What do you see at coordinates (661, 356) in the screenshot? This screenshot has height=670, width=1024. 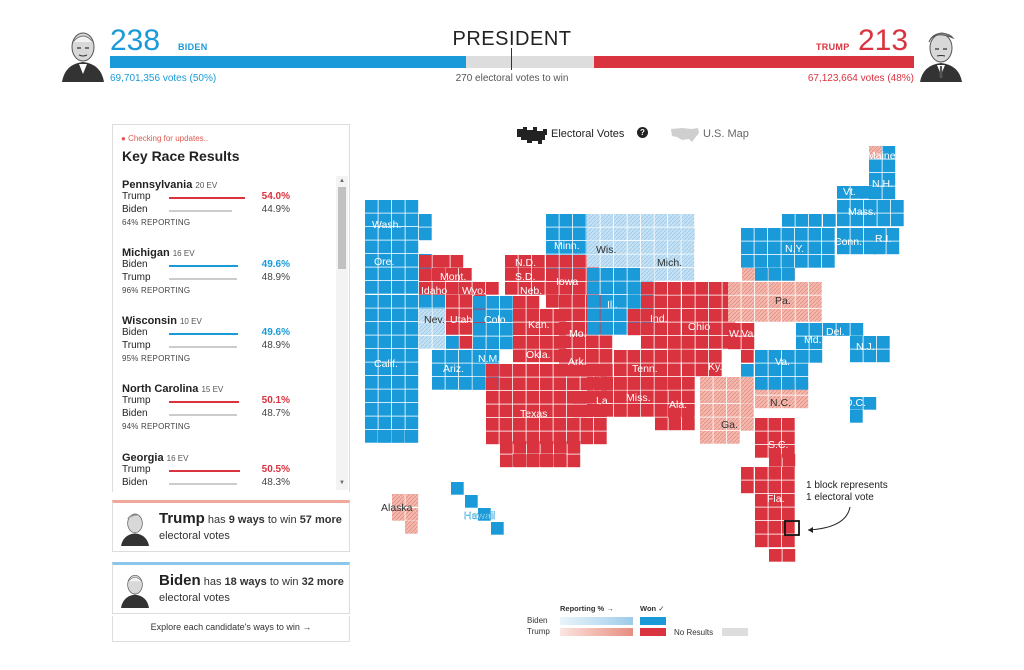 I see `ev-block-tenn` at bounding box center [661, 356].